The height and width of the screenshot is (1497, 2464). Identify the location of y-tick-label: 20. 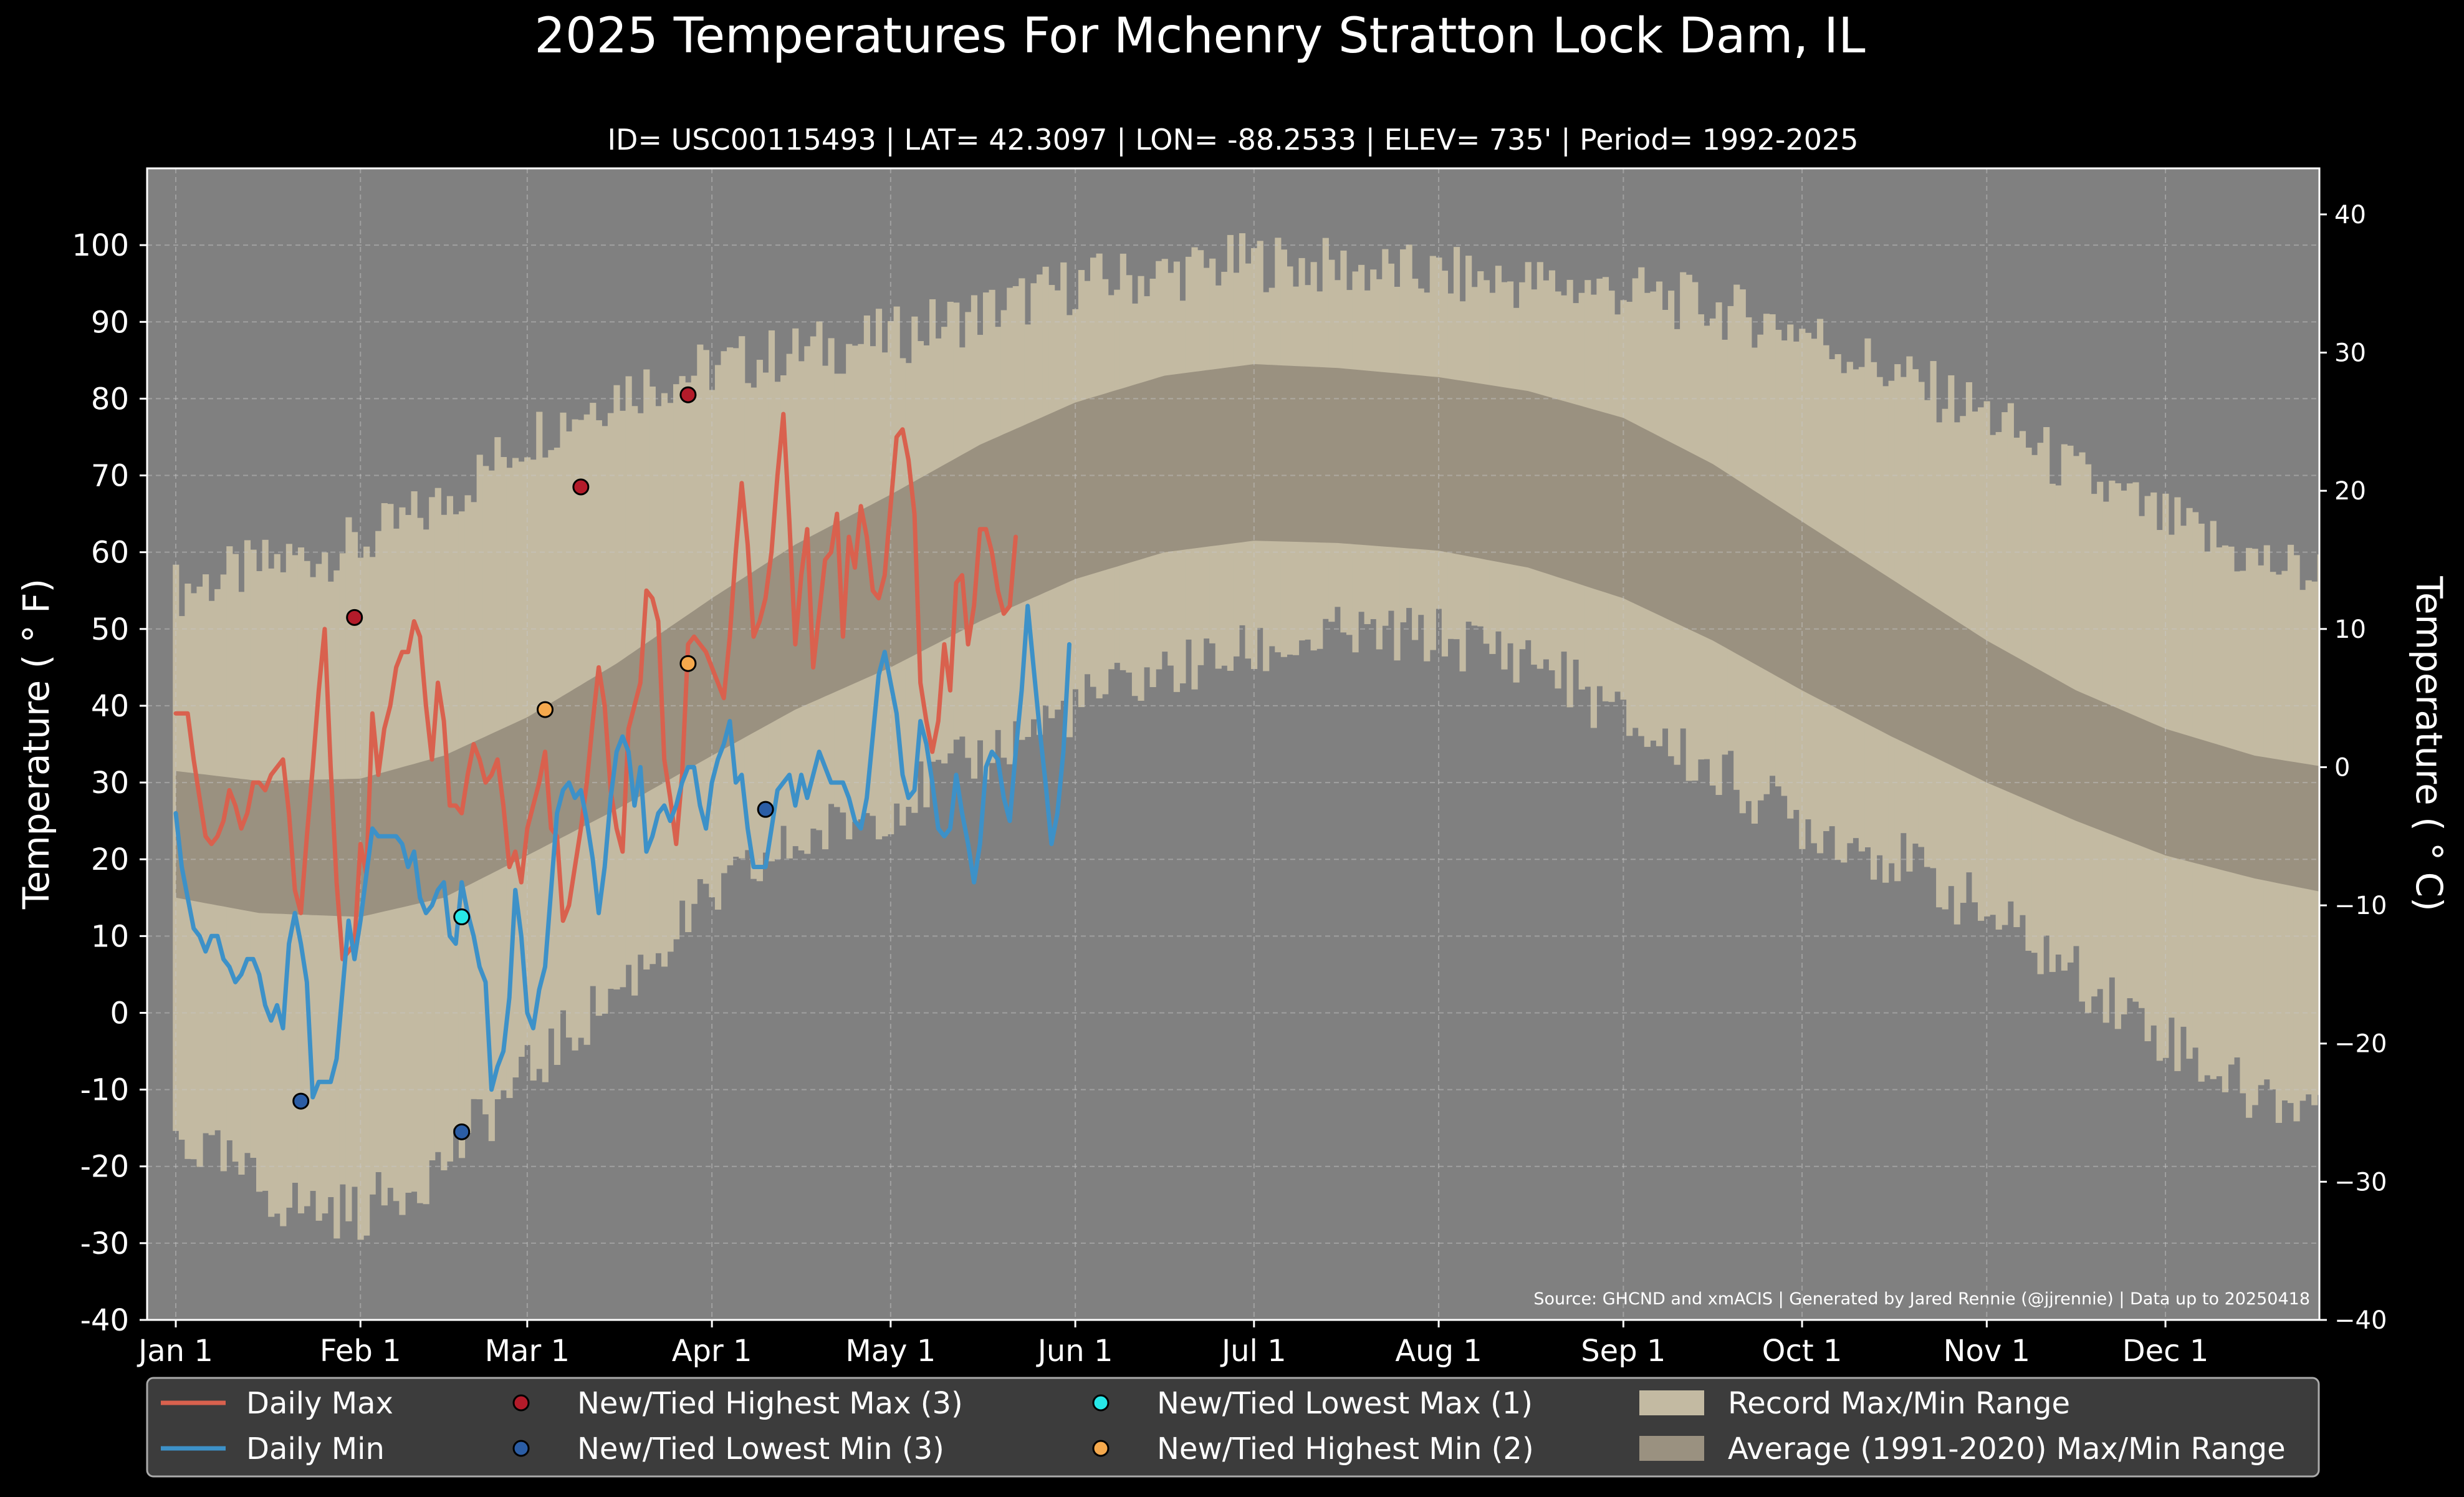
(110, 859).